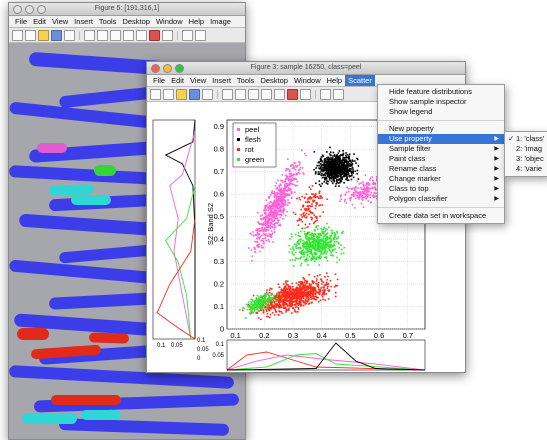 The width and height of the screenshot is (547, 440). I want to click on menu-image: Image, so click(220, 21).